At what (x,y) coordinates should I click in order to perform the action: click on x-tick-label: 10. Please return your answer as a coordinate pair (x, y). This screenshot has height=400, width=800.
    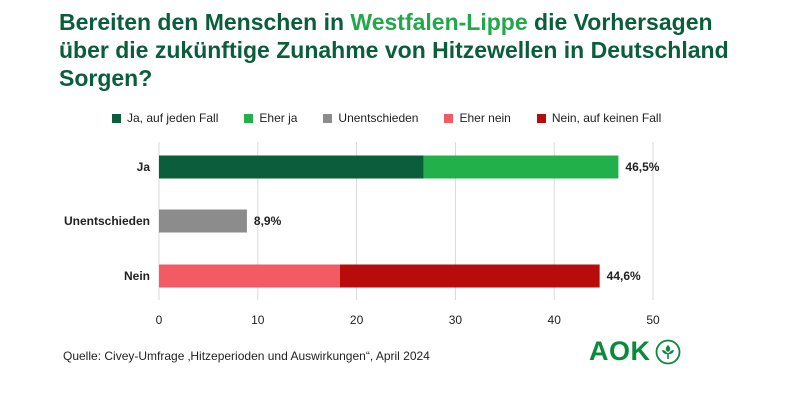
    Looking at the image, I should click on (258, 320).